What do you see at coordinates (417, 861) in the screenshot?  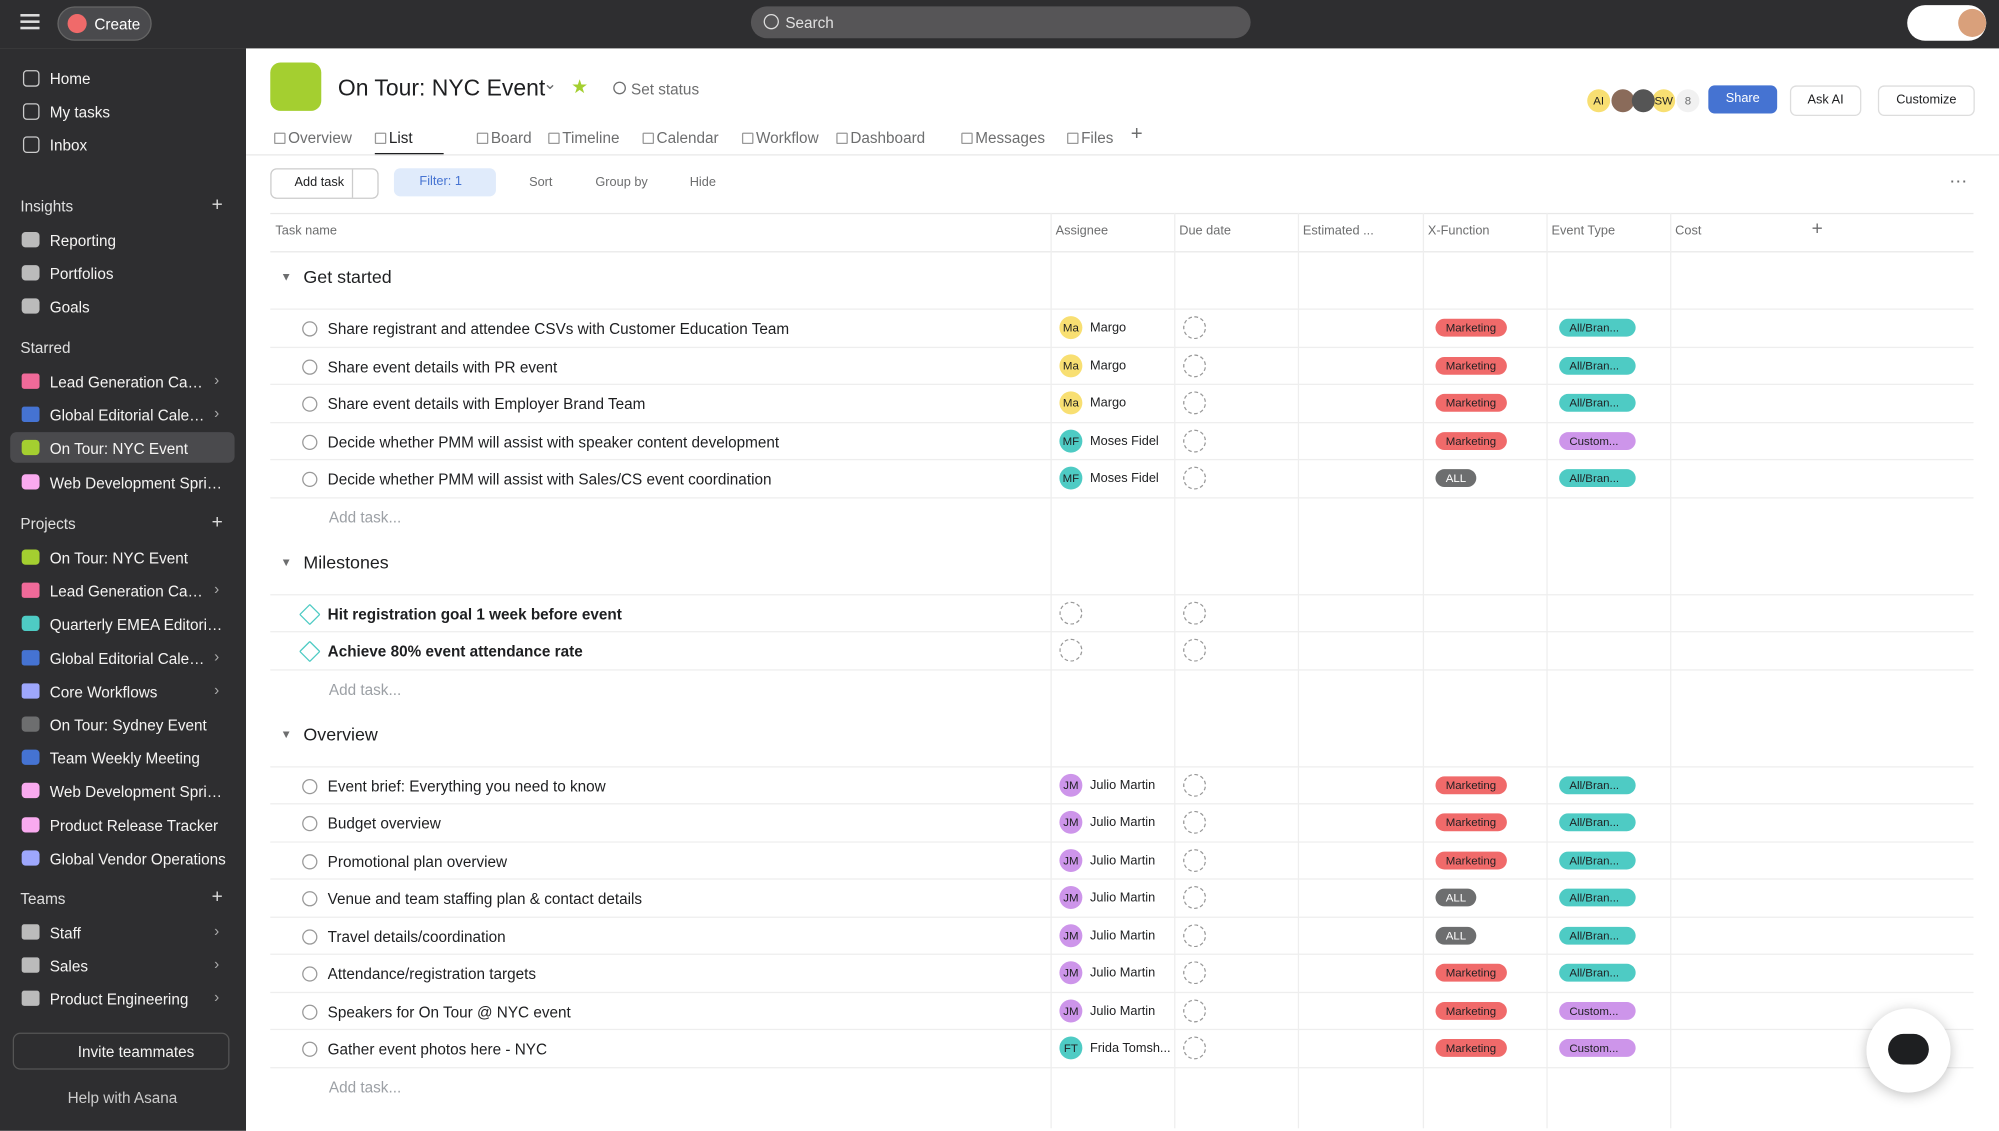 I see `task-name: Promotional plan overview` at bounding box center [417, 861].